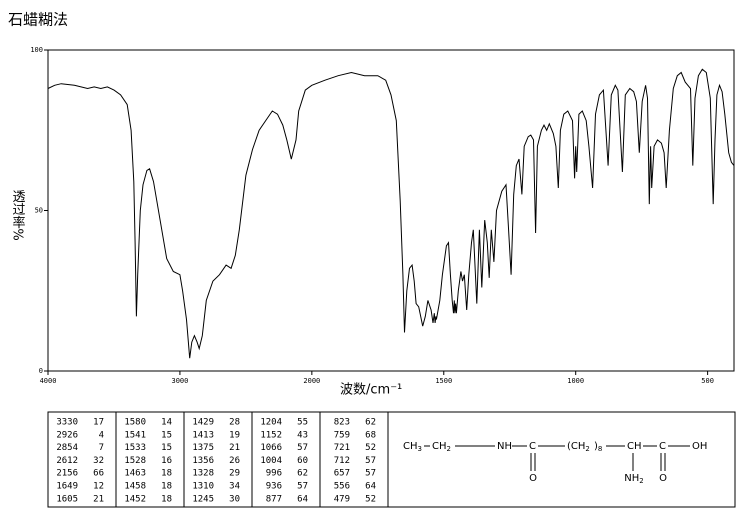 The width and height of the screenshot is (737, 510). I want to click on peak-wavenumber: 1452, so click(135, 499).